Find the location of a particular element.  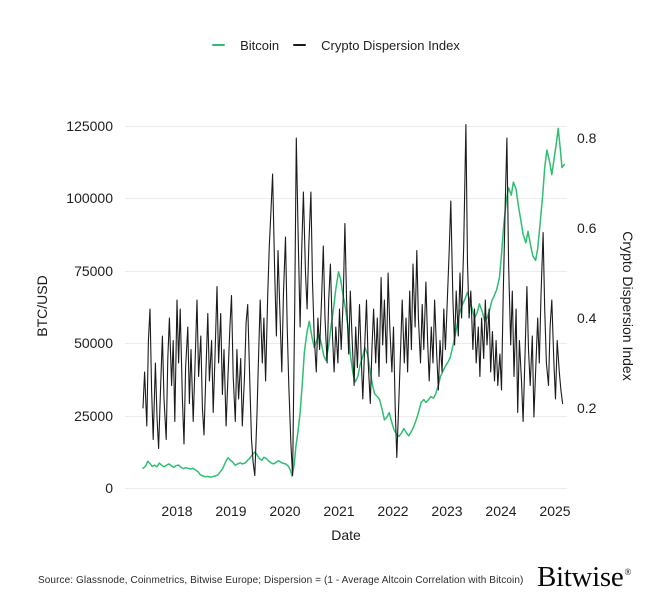

bitwise-logo: Bitwise® is located at coordinates (584, 577).